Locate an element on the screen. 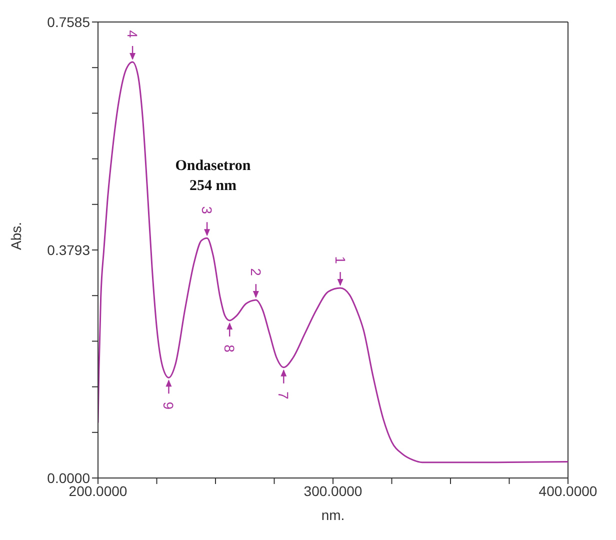  y-tick-label: 0.3793 is located at coordinates (68, 250).